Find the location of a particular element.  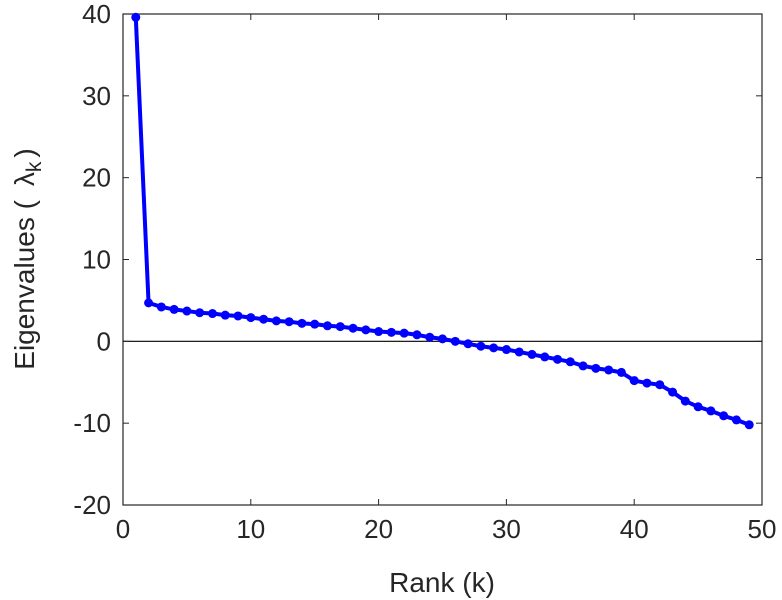

x-tick-label: 10 is located at coordinates (250, 529).